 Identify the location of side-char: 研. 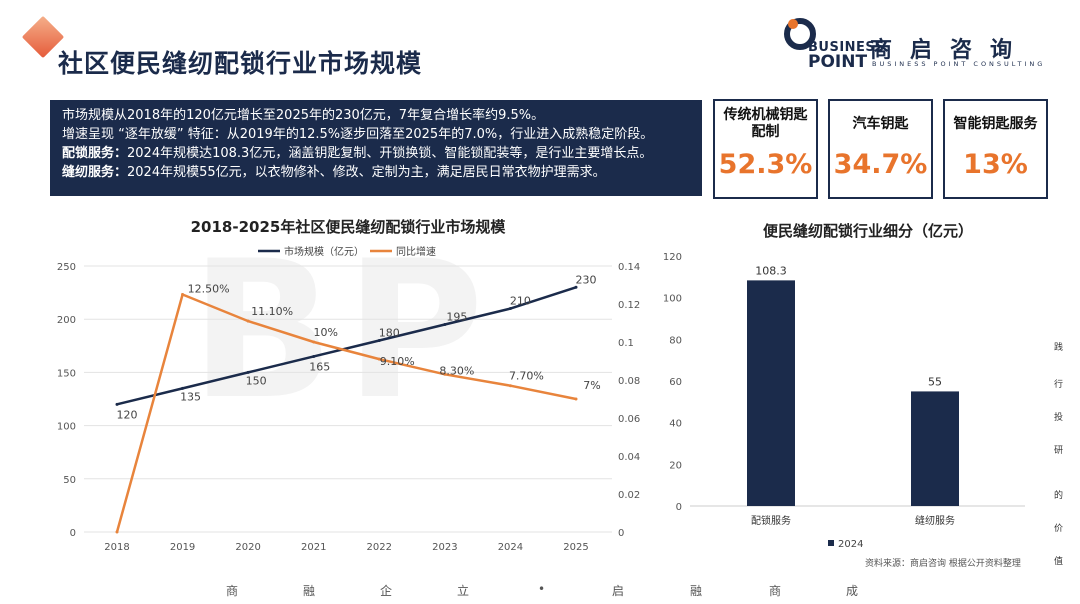
(1059, 451).